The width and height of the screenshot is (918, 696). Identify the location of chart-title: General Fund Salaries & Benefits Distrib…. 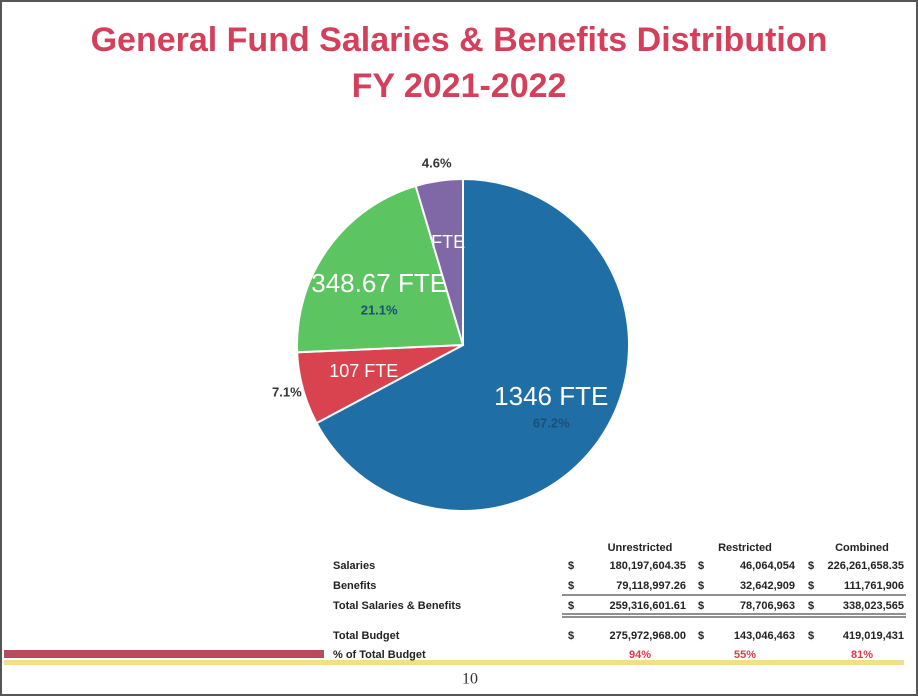
(459, 40).